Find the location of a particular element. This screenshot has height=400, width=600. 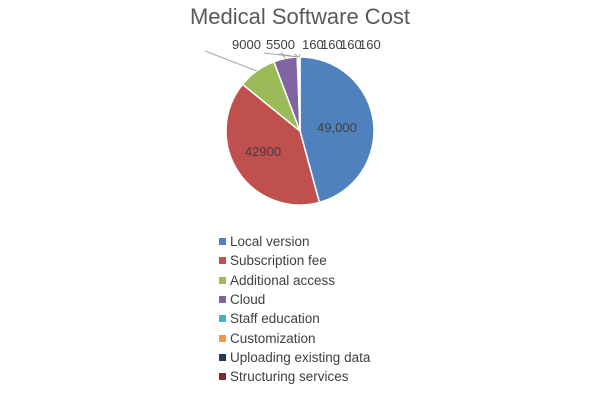

legend-label: Cloud is located at coordinates (248, 300).